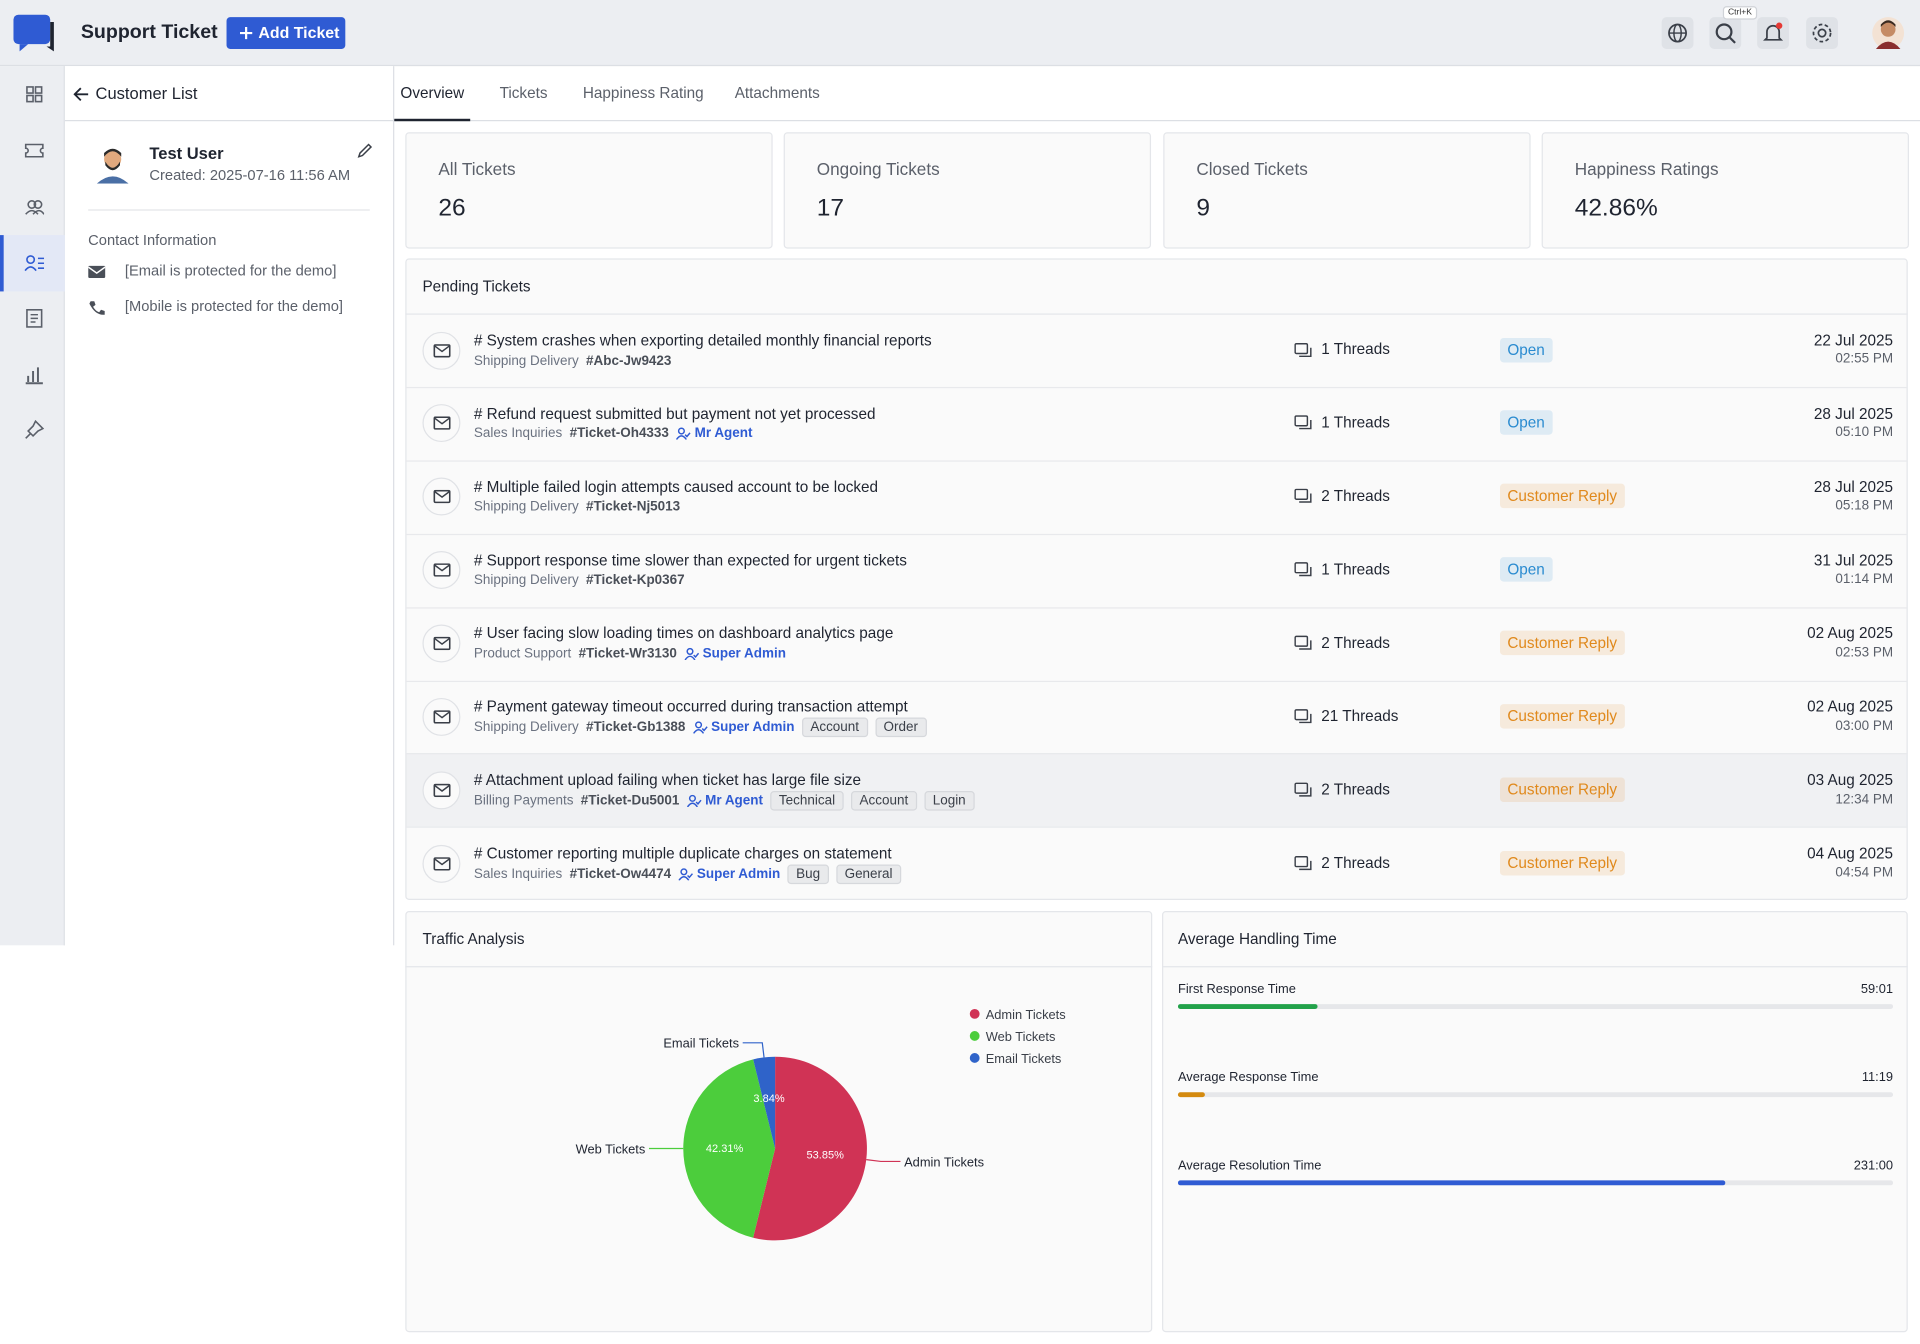 The width and height of the screenshot is (1920, 1344). I want to click on add-ticket-label: Add Ticket, so click(299, 32).